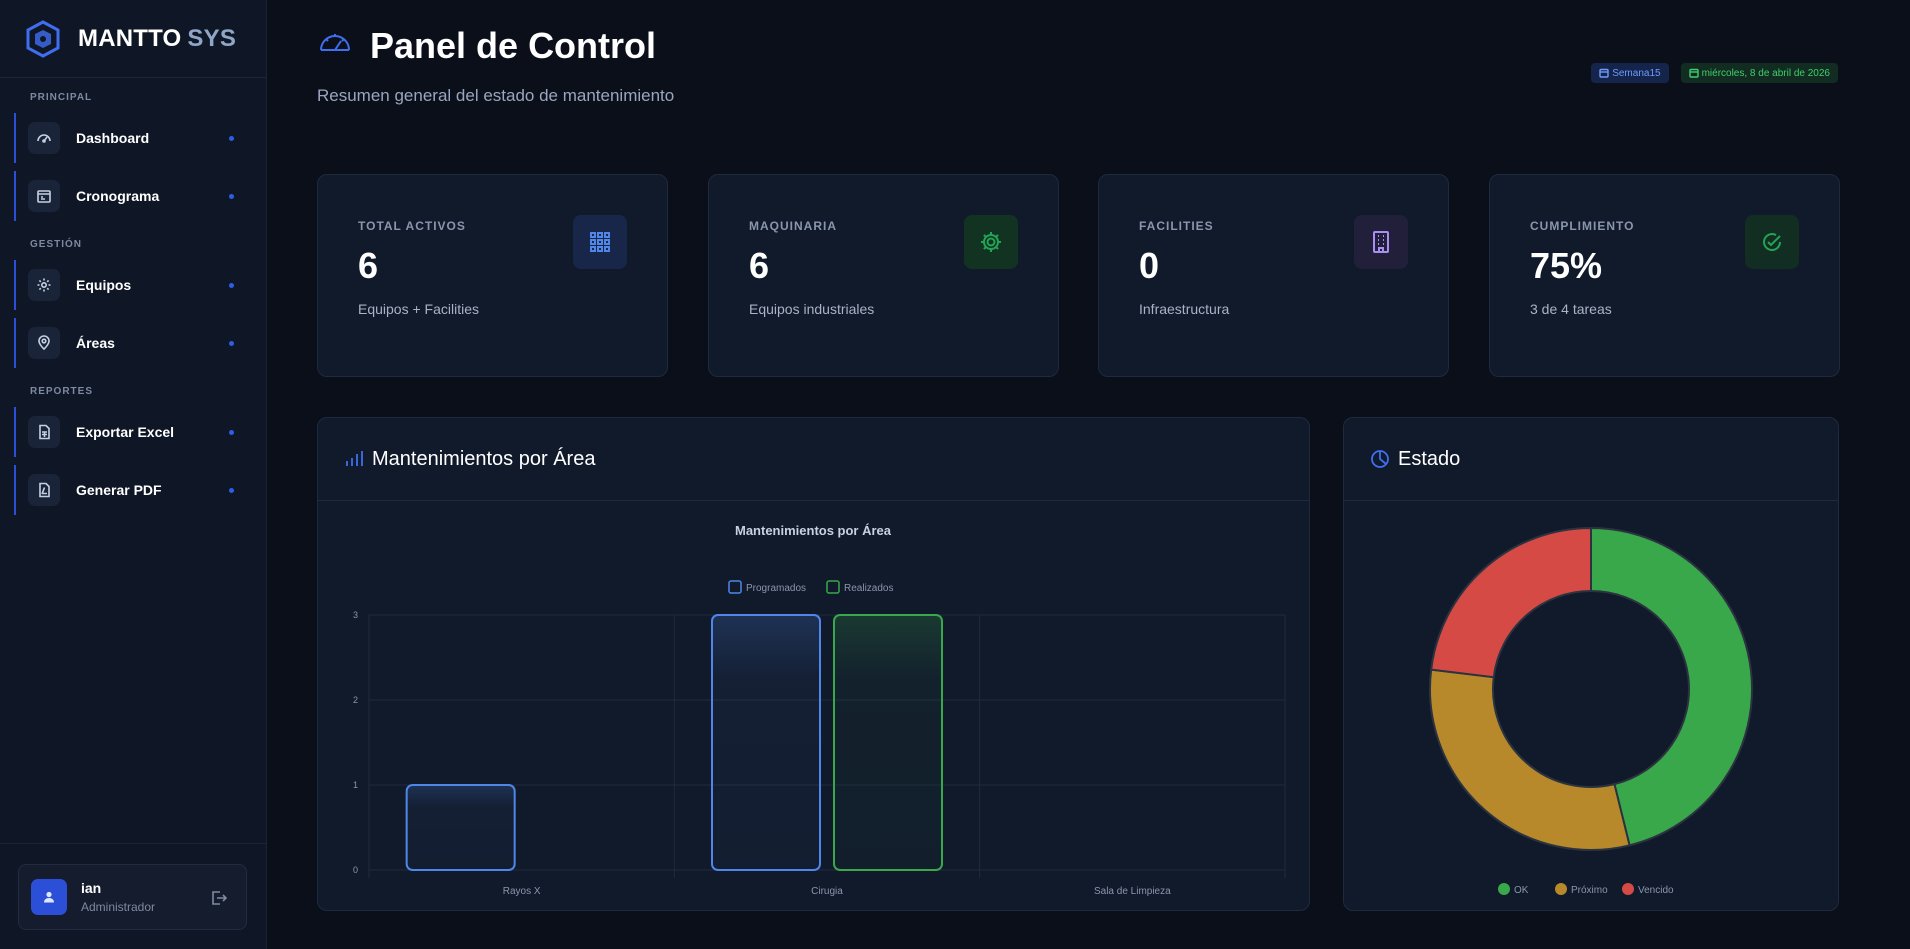  Describe the element at coordinates (1656, 890) in the screenshot. I see `legend-label: Vencido` at that location.